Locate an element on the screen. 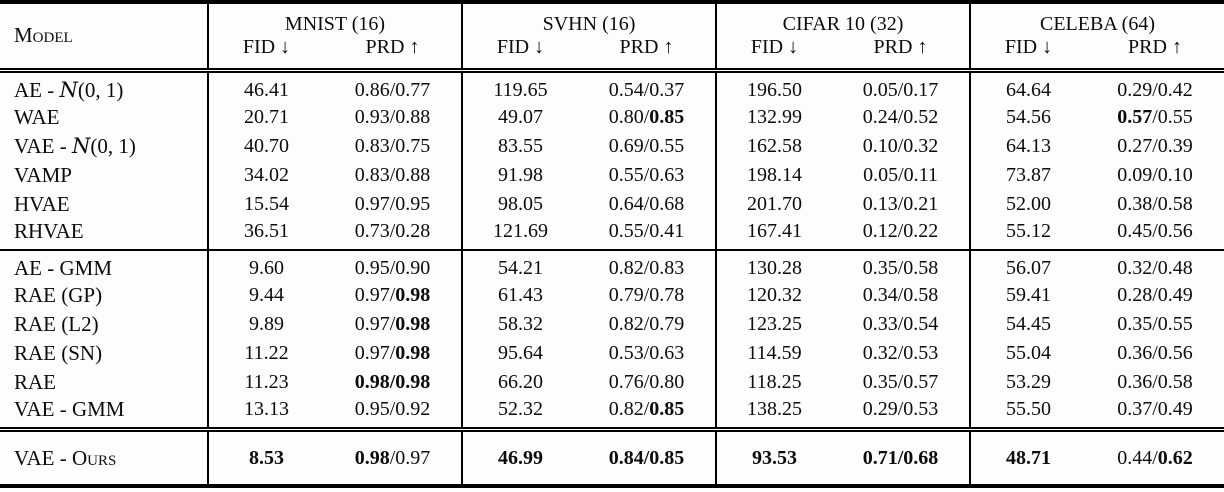 The image size is (1224, 492). prd-value-cell: 0.36/0.58 is located at coordinates (1155, 382).